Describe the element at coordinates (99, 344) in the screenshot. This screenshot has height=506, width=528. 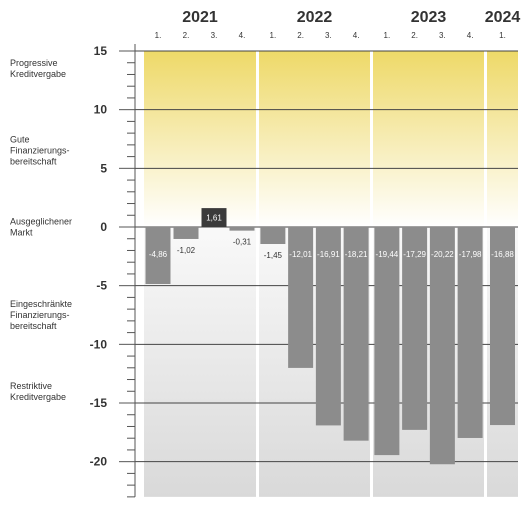
I see `y-tick-label: -10` at that location.